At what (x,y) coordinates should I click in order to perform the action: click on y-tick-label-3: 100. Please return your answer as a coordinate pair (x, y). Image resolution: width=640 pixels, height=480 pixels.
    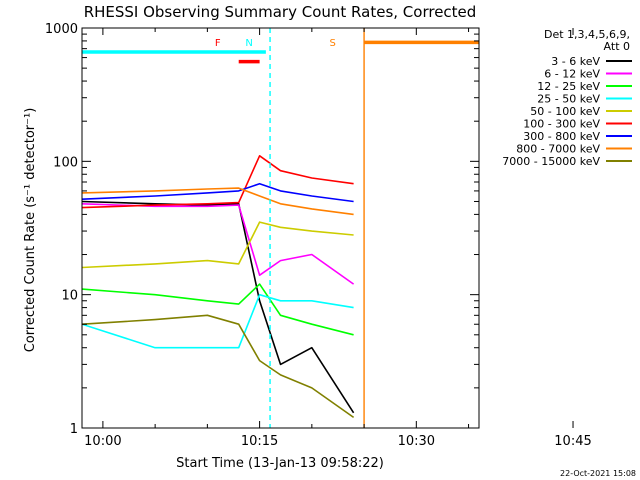
    Looking at the image, I should click on (65, 162).